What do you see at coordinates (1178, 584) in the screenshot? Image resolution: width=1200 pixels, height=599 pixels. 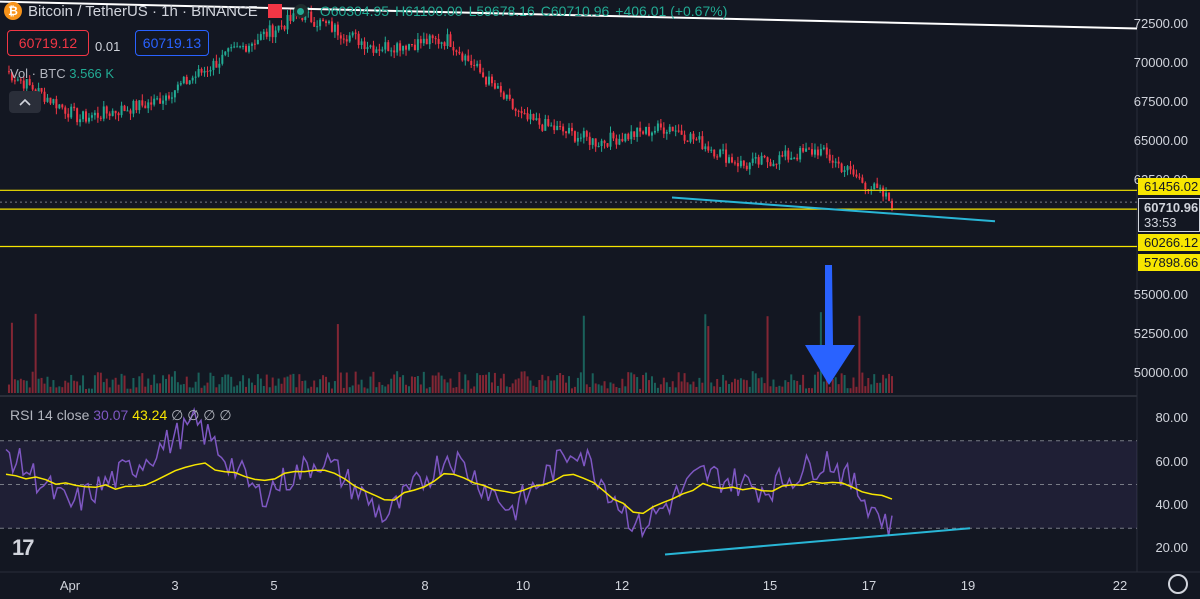 I see `gear-icon` at bounding box center [1178, 584].